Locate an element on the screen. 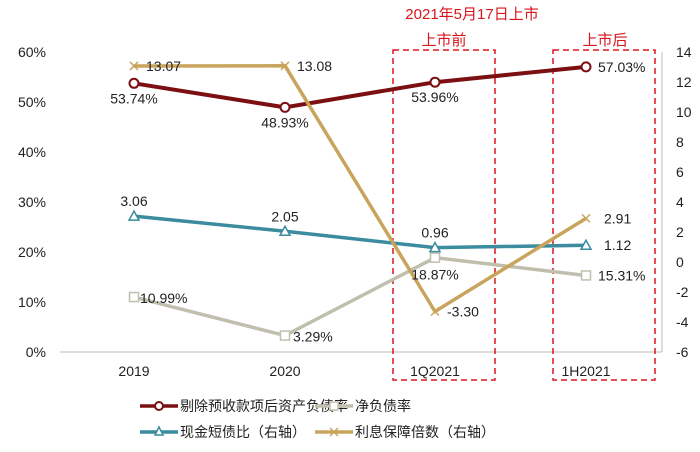  data-label: 18.87% is located at coordinates (434, 275).